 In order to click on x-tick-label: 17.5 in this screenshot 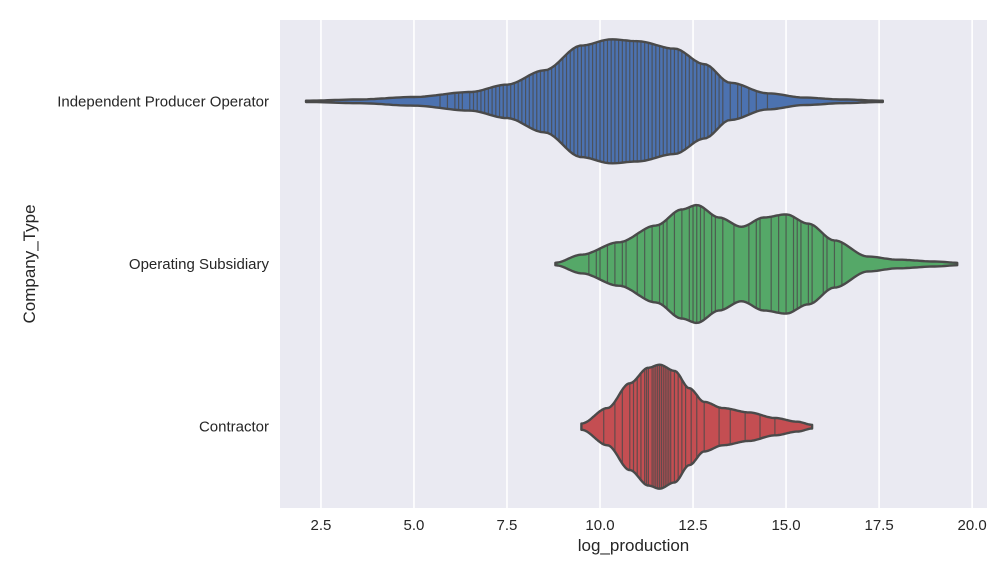, I will do `click(878, 525)`.